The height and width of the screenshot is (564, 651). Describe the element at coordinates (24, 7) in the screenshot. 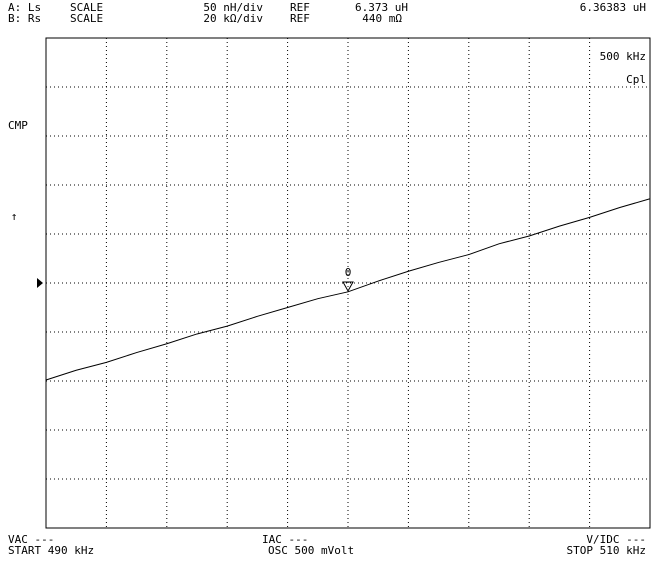

I see `header-text: A: Ls` at that location.